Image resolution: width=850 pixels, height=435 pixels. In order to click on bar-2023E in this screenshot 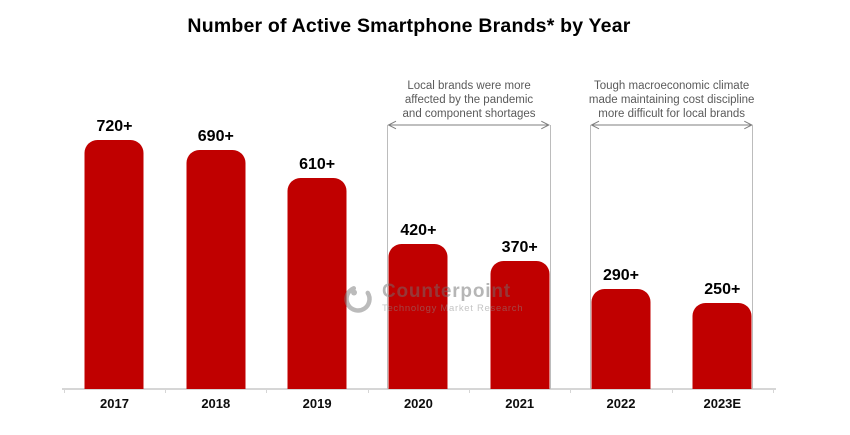, I will do `click(722, 345)`.